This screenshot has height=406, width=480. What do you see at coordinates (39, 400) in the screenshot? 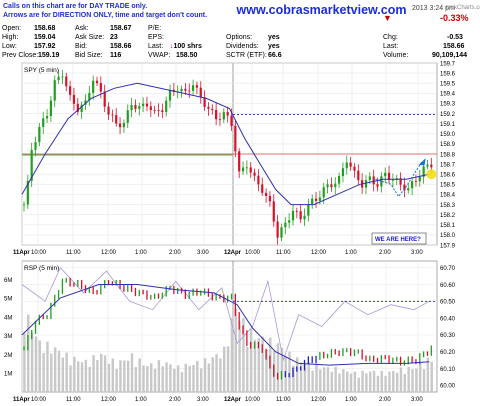
I see `rsp-xtick-label-1: 10:00` at bounding box center [39, 400].